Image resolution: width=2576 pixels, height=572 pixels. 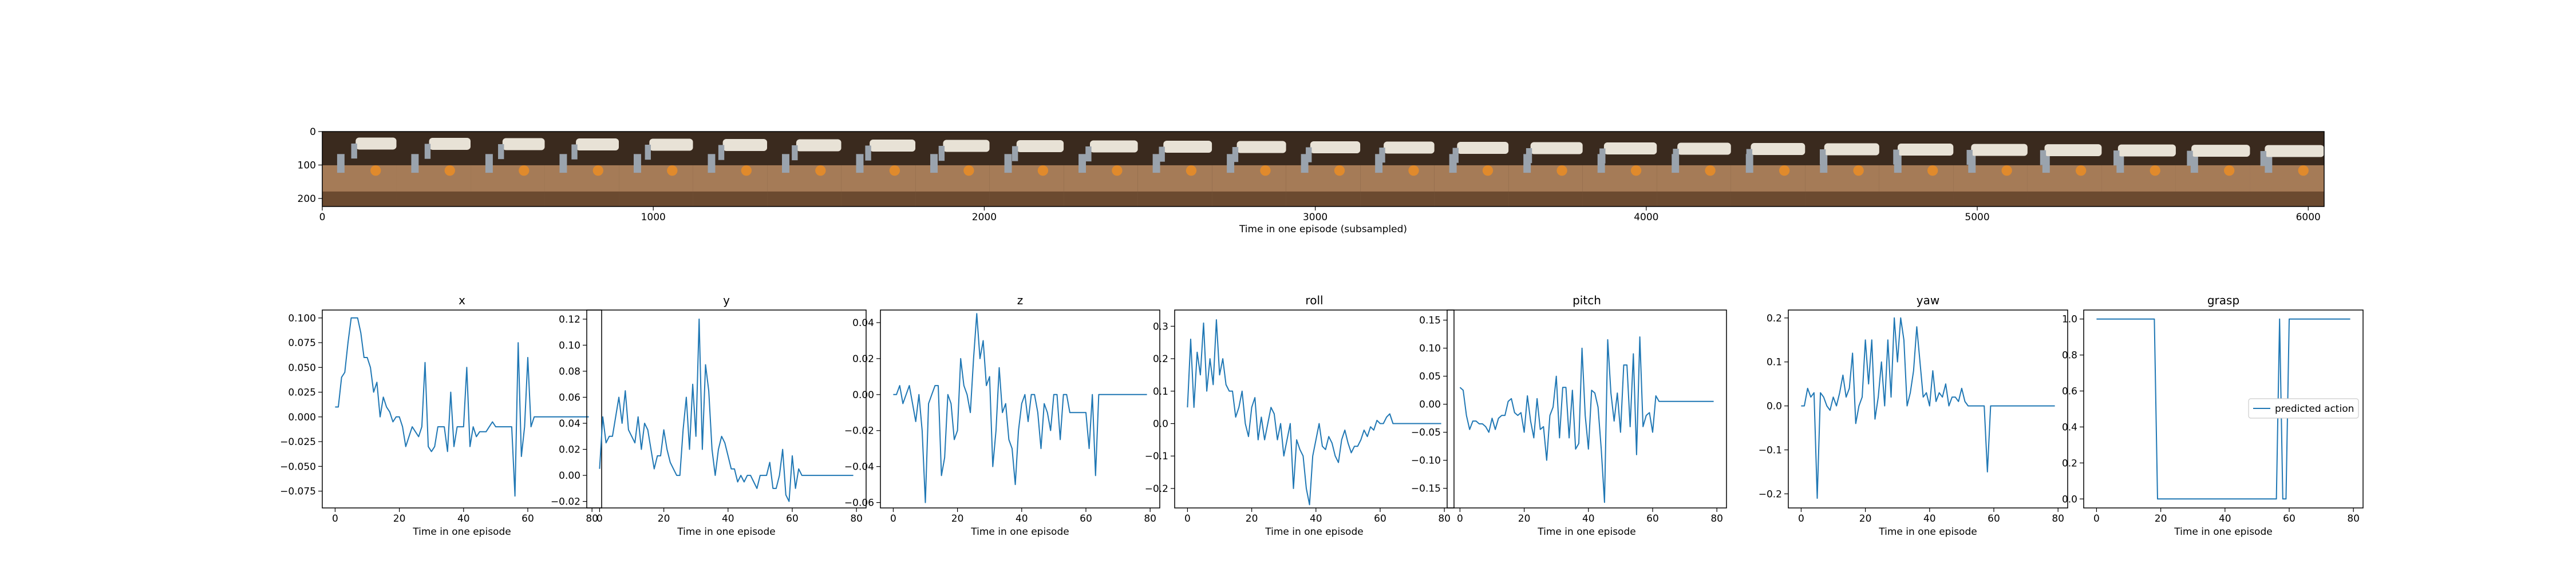 What do you see at coordinates (313, 132) in the screenshot?
I see `y-tick-label: 0` at bounding box center [313, 132].